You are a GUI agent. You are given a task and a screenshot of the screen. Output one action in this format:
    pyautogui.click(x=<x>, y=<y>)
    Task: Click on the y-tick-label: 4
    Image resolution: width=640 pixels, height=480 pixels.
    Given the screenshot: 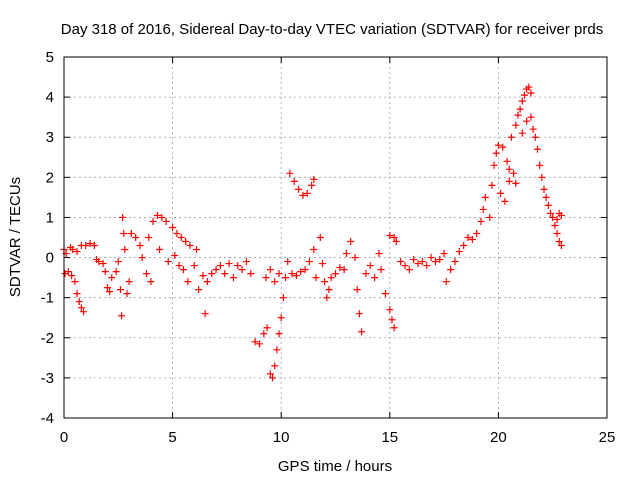 What is the action you would take?
    pyautogui.click(x=50, y=97)
    